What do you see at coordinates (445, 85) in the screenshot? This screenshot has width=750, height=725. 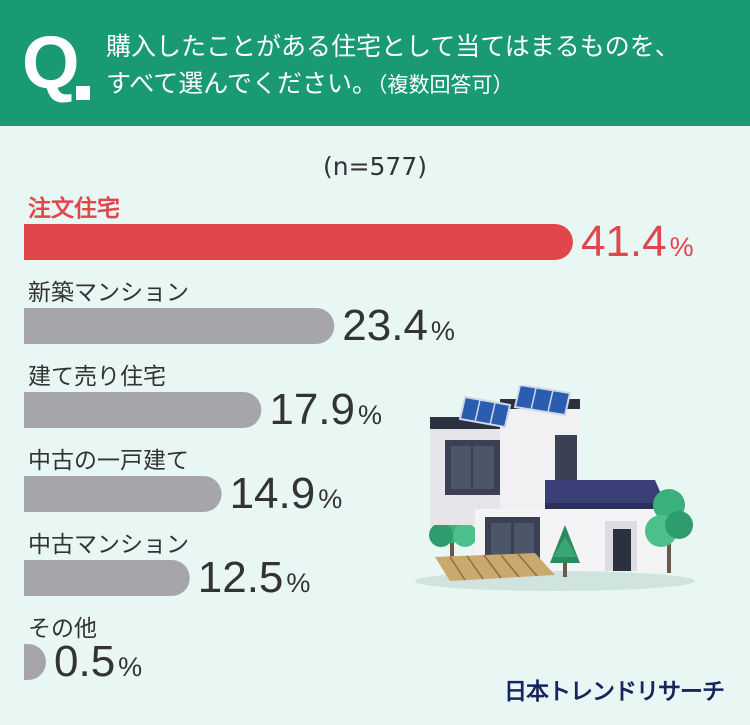 I see `question-note: （複数回答可）` at bounding box center [445, 85].